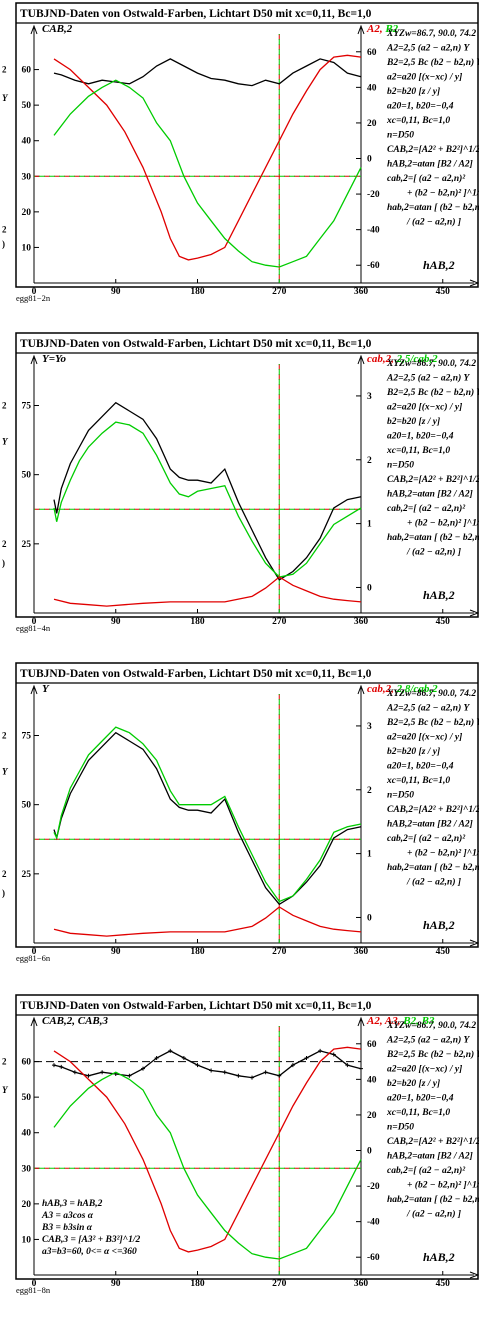  What do you see at coordinates (27, 875) in the screenshot?
I see `y-tick-label-left: 25` at bounding box center [27, 875].